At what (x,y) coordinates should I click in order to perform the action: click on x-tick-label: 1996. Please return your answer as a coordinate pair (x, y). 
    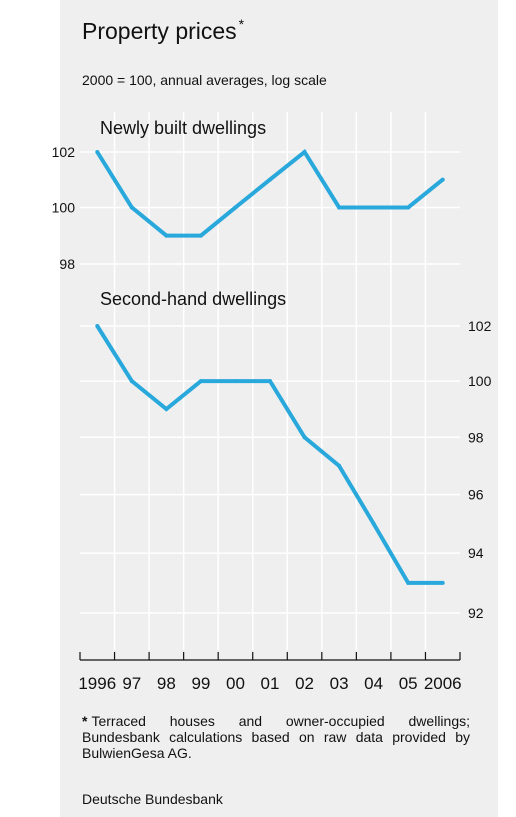
    Looking at the image, I should click on (97, 683).